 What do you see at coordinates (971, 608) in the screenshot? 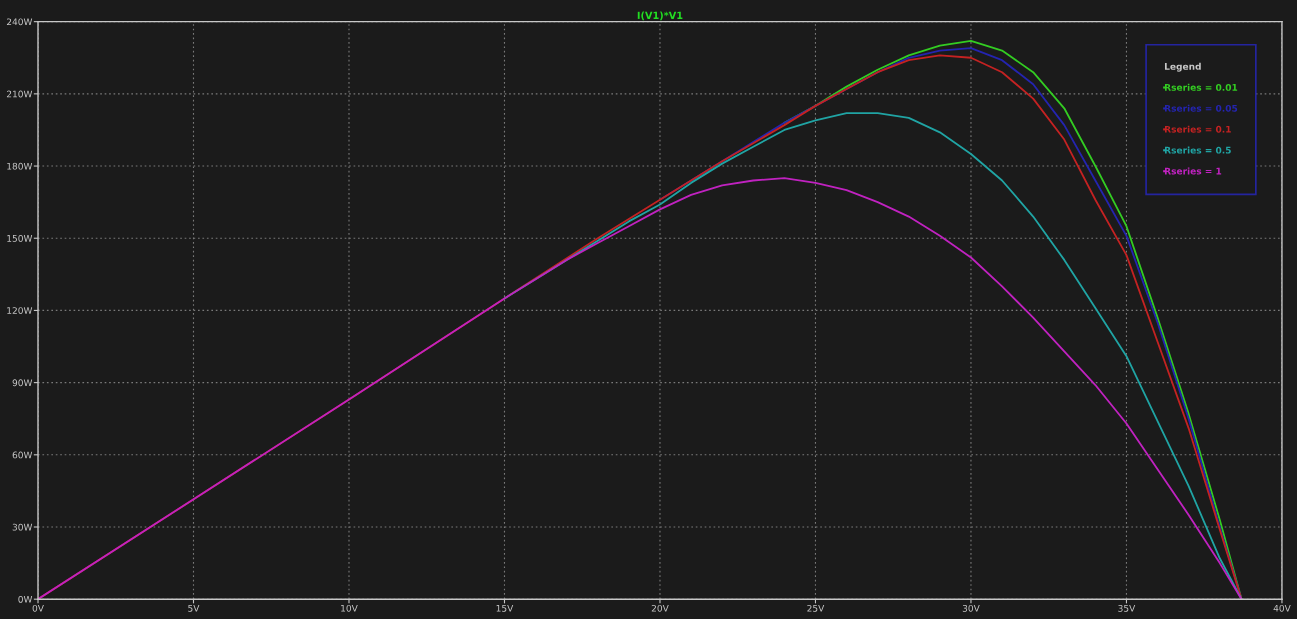
I see `x-tick-label: 30V` at bounding box center [971, 608].